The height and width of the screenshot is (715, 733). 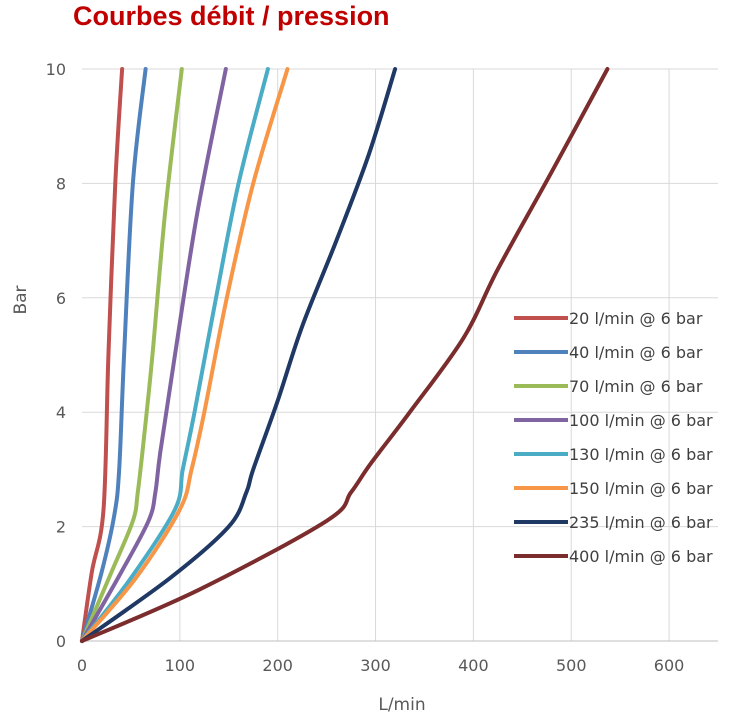 What do you see at coordinates (375, 665) in the screenshot?
I see `x-tick-label: 300` at bounding box center [375, 665].